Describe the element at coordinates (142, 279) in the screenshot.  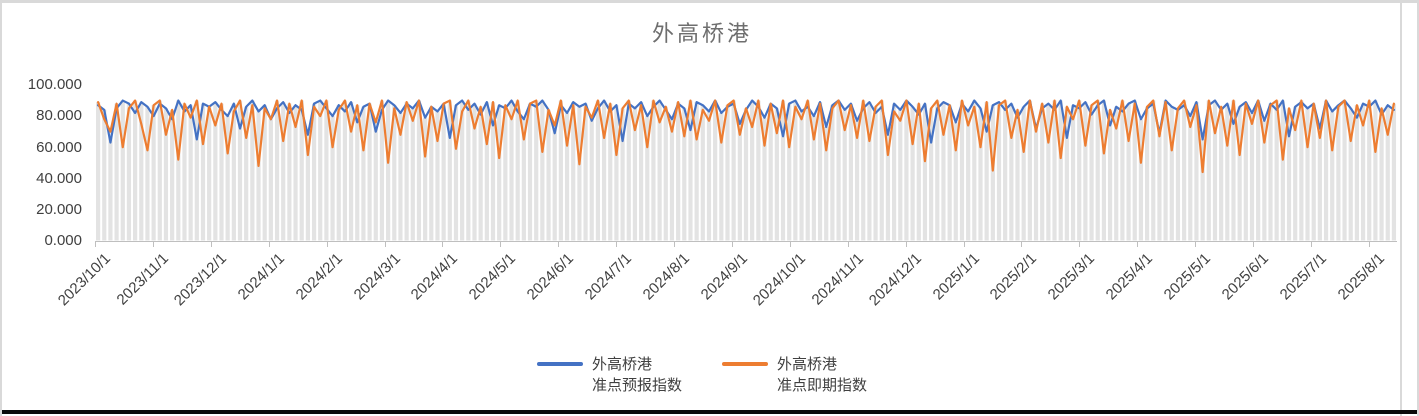
I see `x-axis-label: 2023/11/1` at that location.